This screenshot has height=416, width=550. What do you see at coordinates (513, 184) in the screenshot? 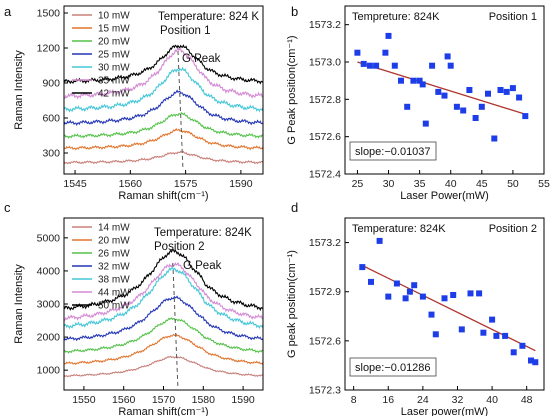
I see `x-tick-label: 50` at bounding box center [513, 184].